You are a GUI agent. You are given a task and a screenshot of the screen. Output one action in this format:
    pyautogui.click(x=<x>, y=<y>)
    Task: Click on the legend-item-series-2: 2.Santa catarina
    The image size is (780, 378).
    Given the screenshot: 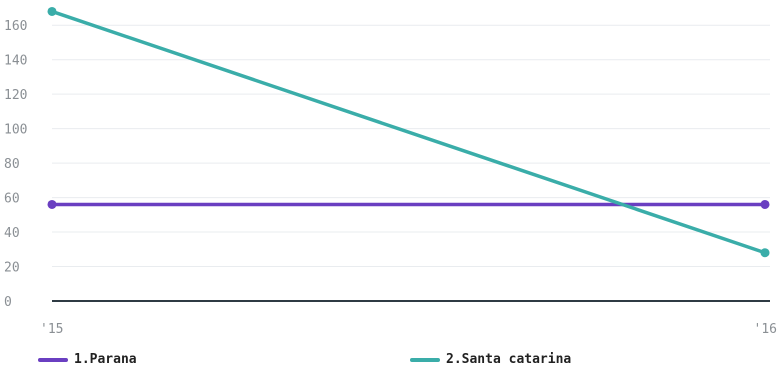 What is the action you would take?
    pyautogui.click(x=490, y=359)
    